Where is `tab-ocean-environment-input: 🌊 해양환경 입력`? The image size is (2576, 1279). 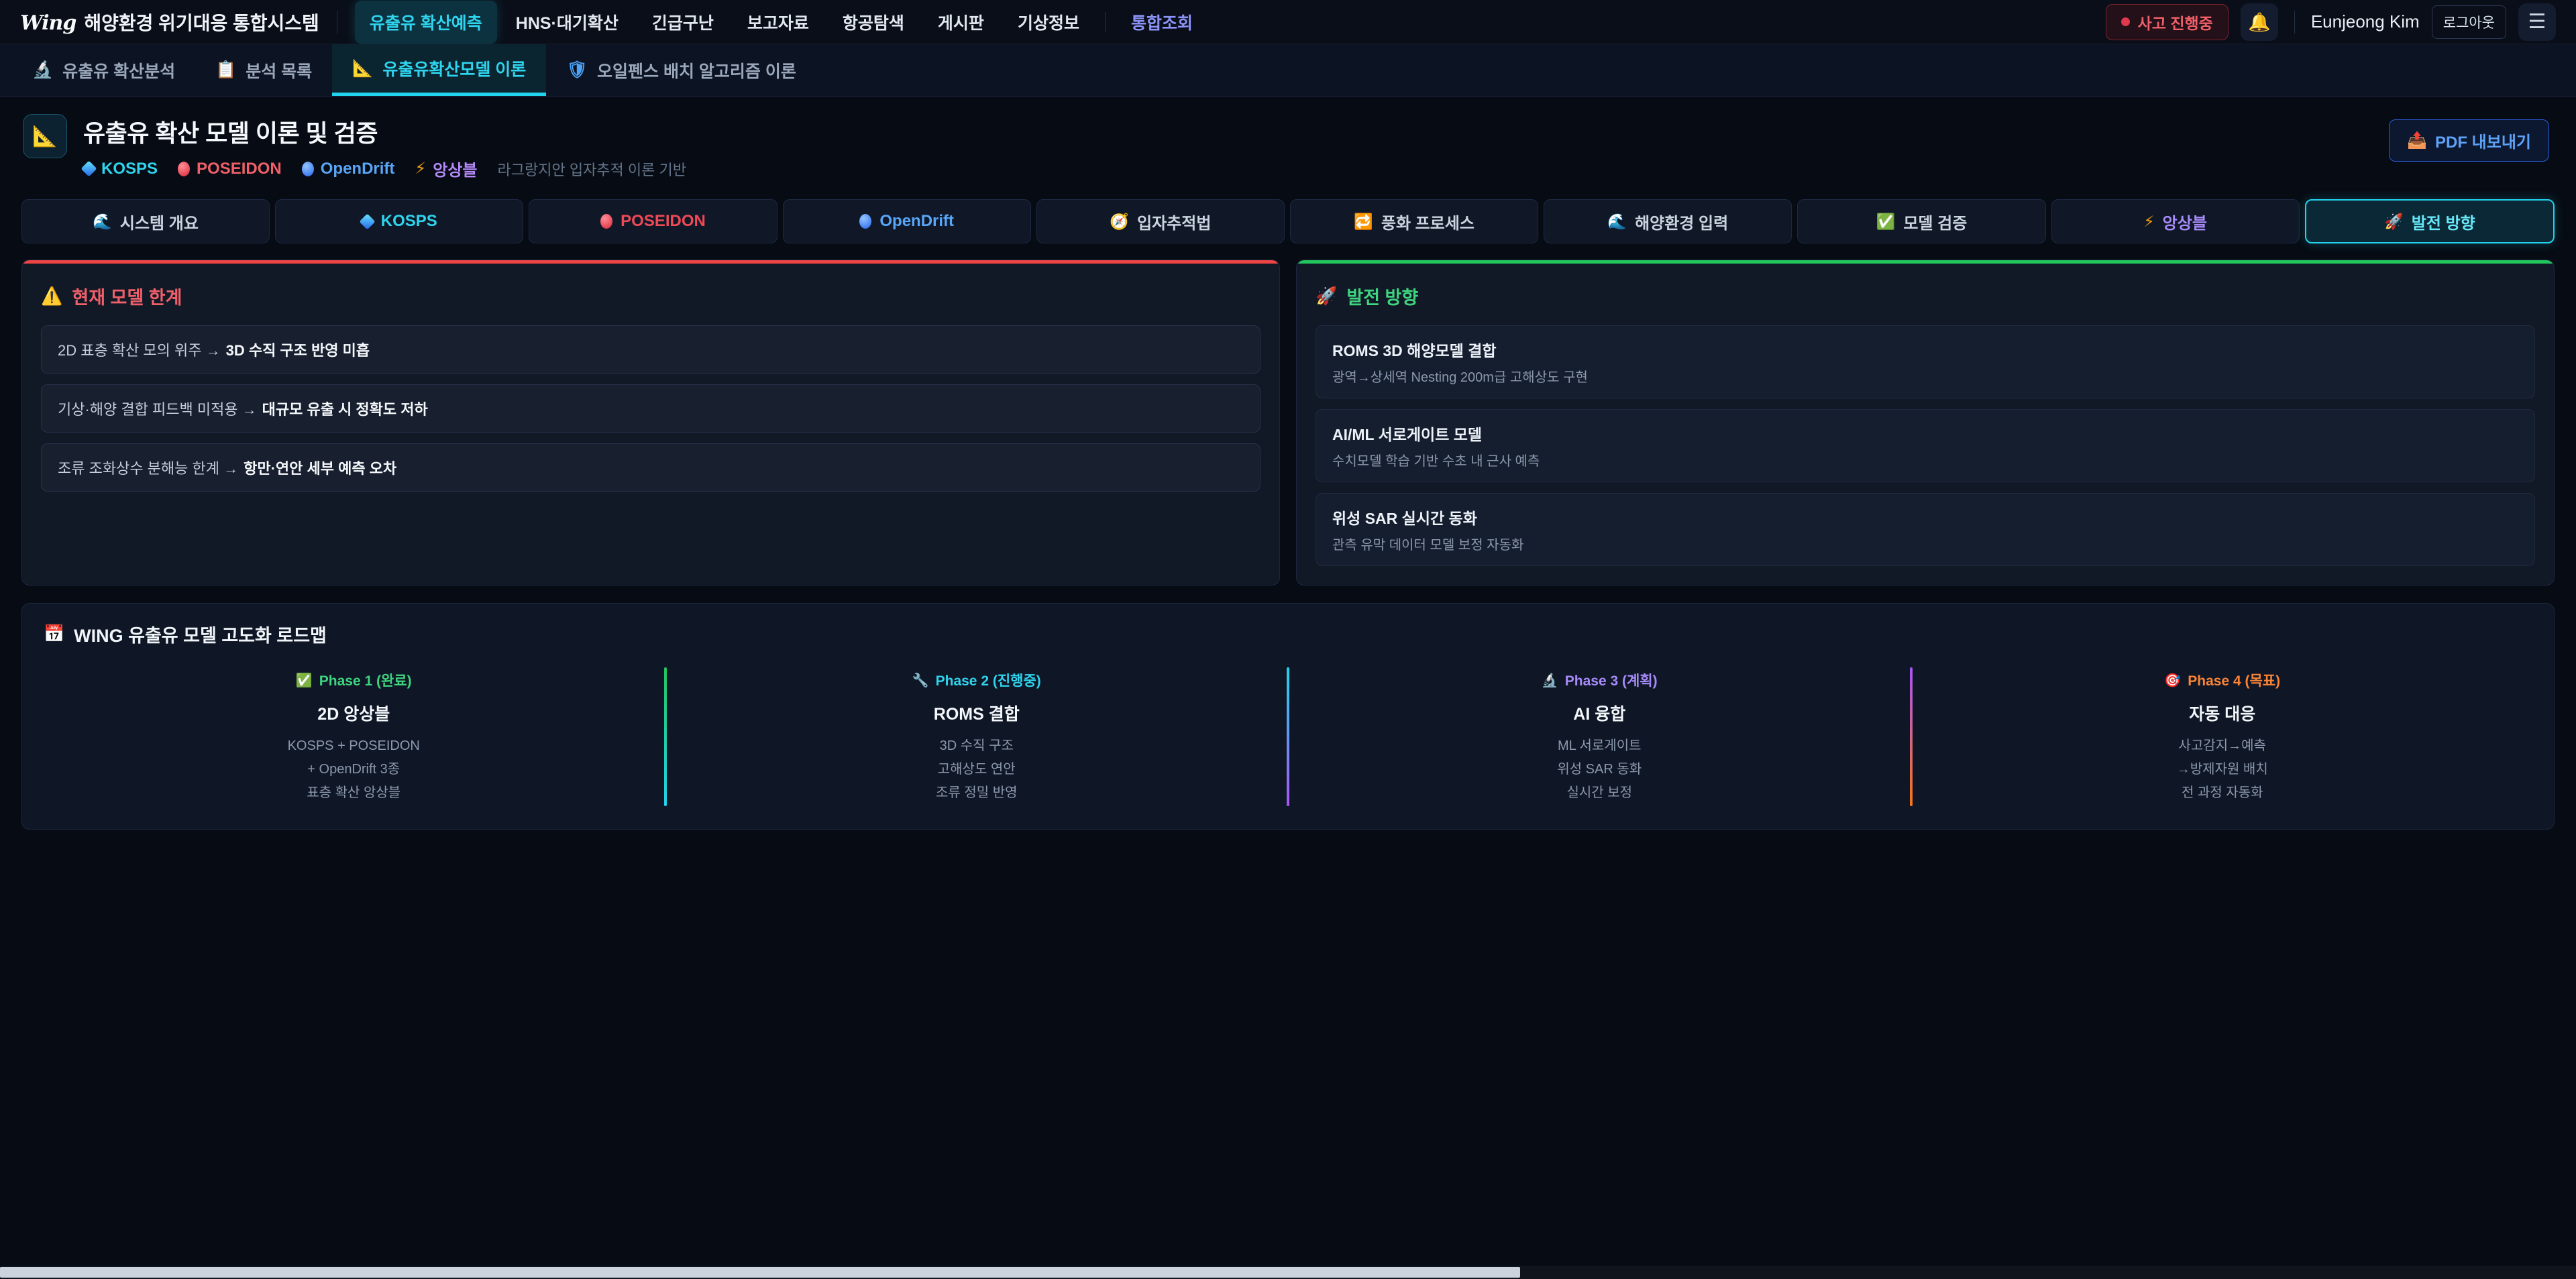 tab-ocean-environment-input: 🌊 해양환경 입력 is located at coordinates (1668, 221).